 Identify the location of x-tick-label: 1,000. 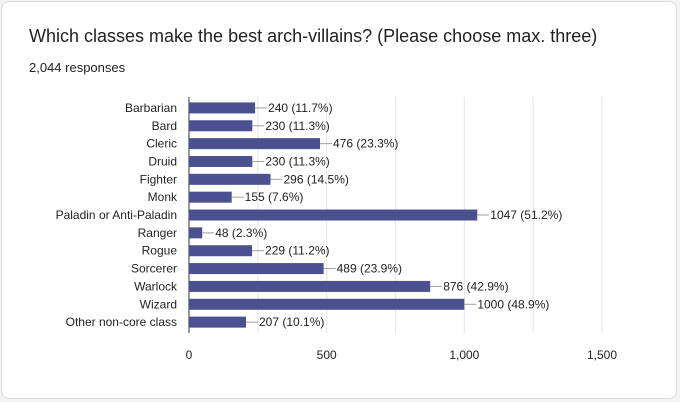
(464, 355).